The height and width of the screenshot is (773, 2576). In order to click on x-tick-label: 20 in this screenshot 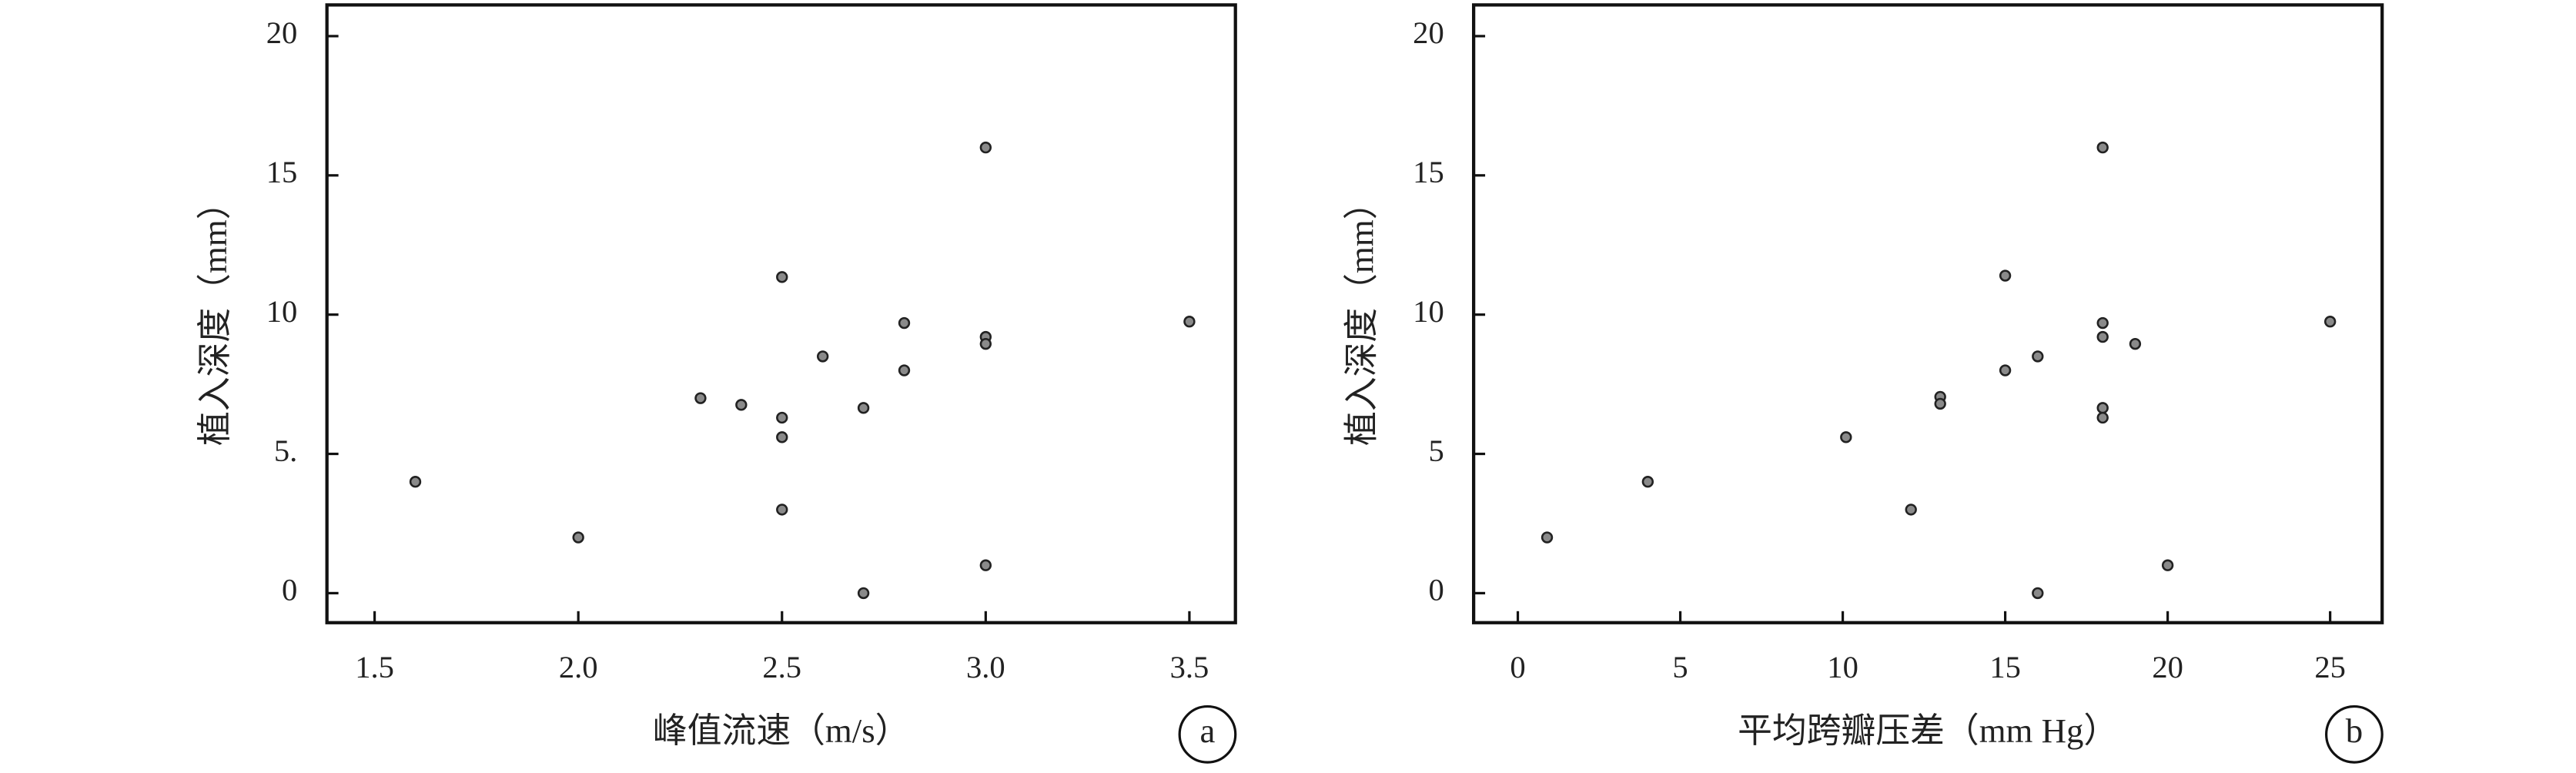, I will do `click(2167, 667)`.